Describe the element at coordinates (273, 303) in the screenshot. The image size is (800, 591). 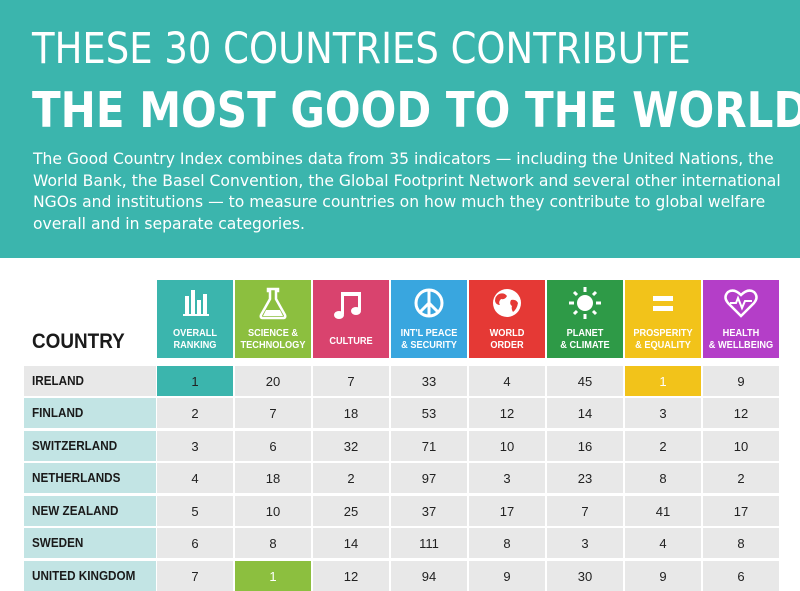
I see `flask-icon` at that location.